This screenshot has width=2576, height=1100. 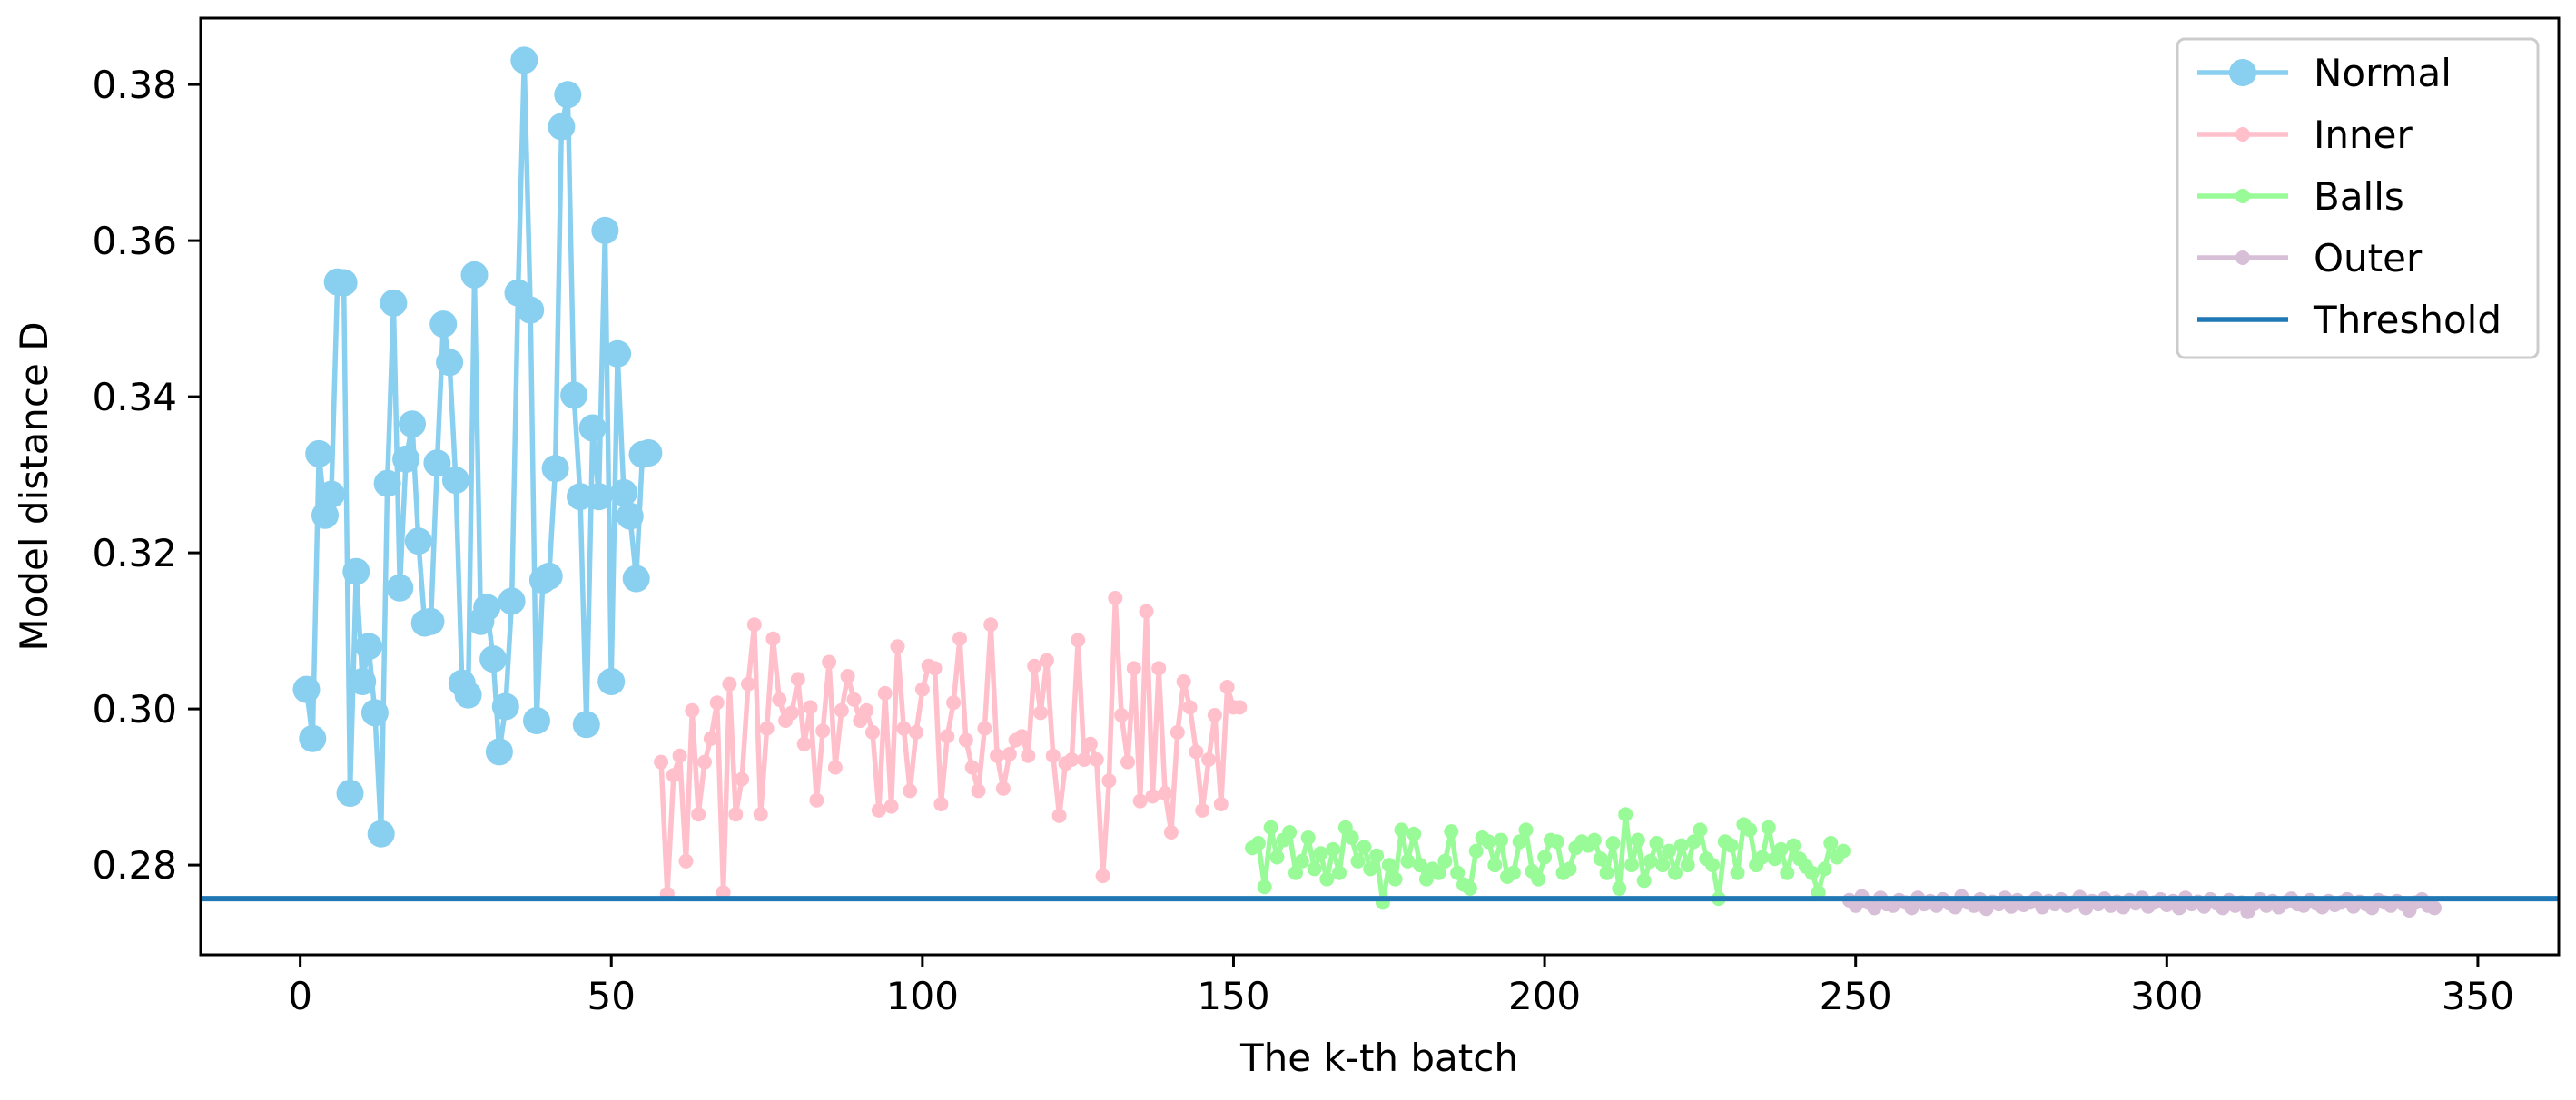 I want to click on y-axis-label: Model distance D, so click(x=34, y=486).